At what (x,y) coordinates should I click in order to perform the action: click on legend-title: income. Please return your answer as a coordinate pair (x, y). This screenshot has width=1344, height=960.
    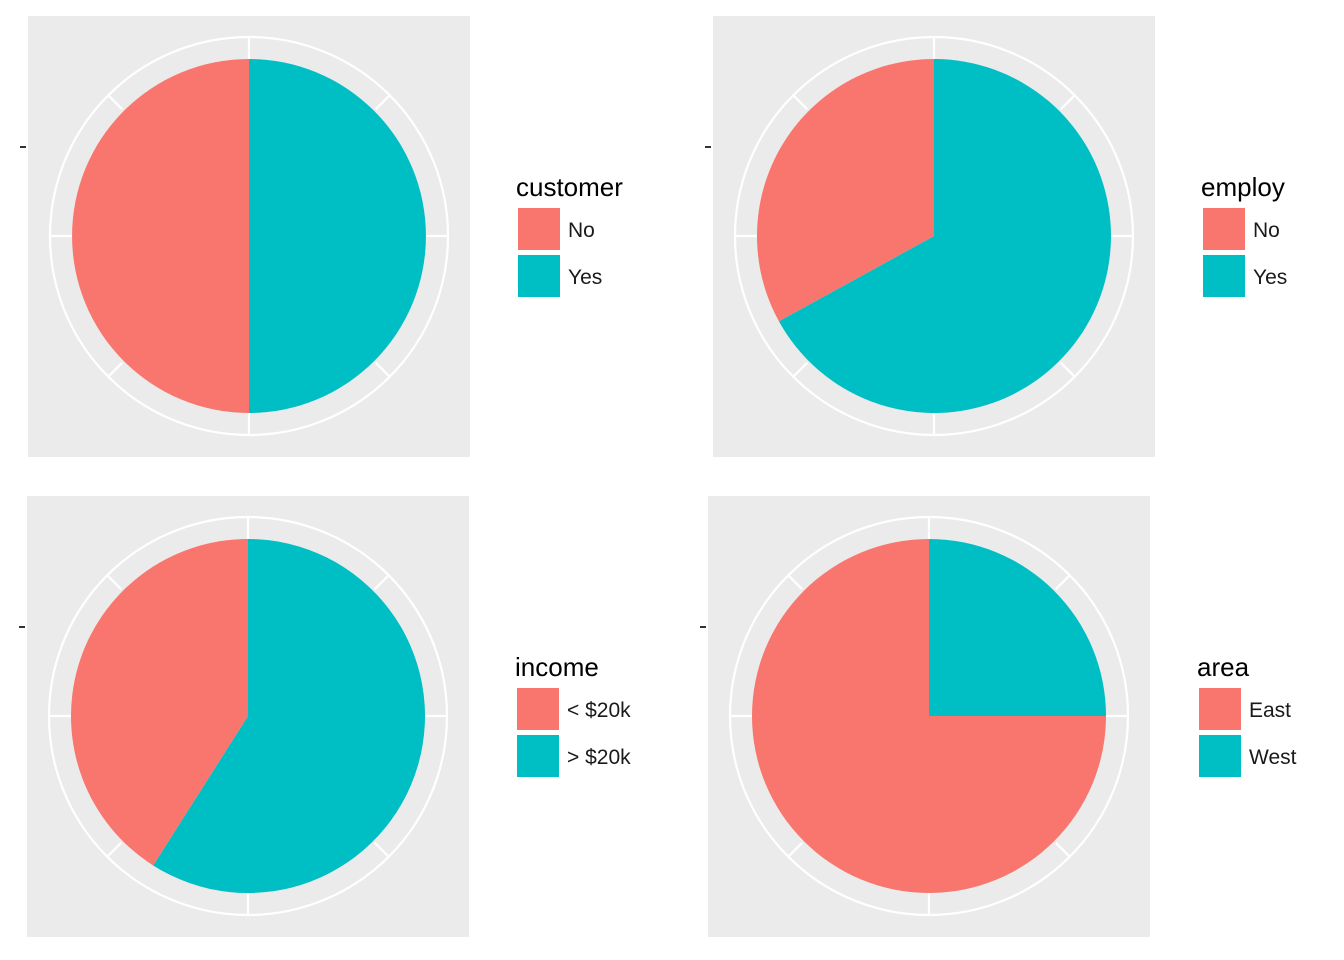
    Looking at the image, I should click on (557, 667).